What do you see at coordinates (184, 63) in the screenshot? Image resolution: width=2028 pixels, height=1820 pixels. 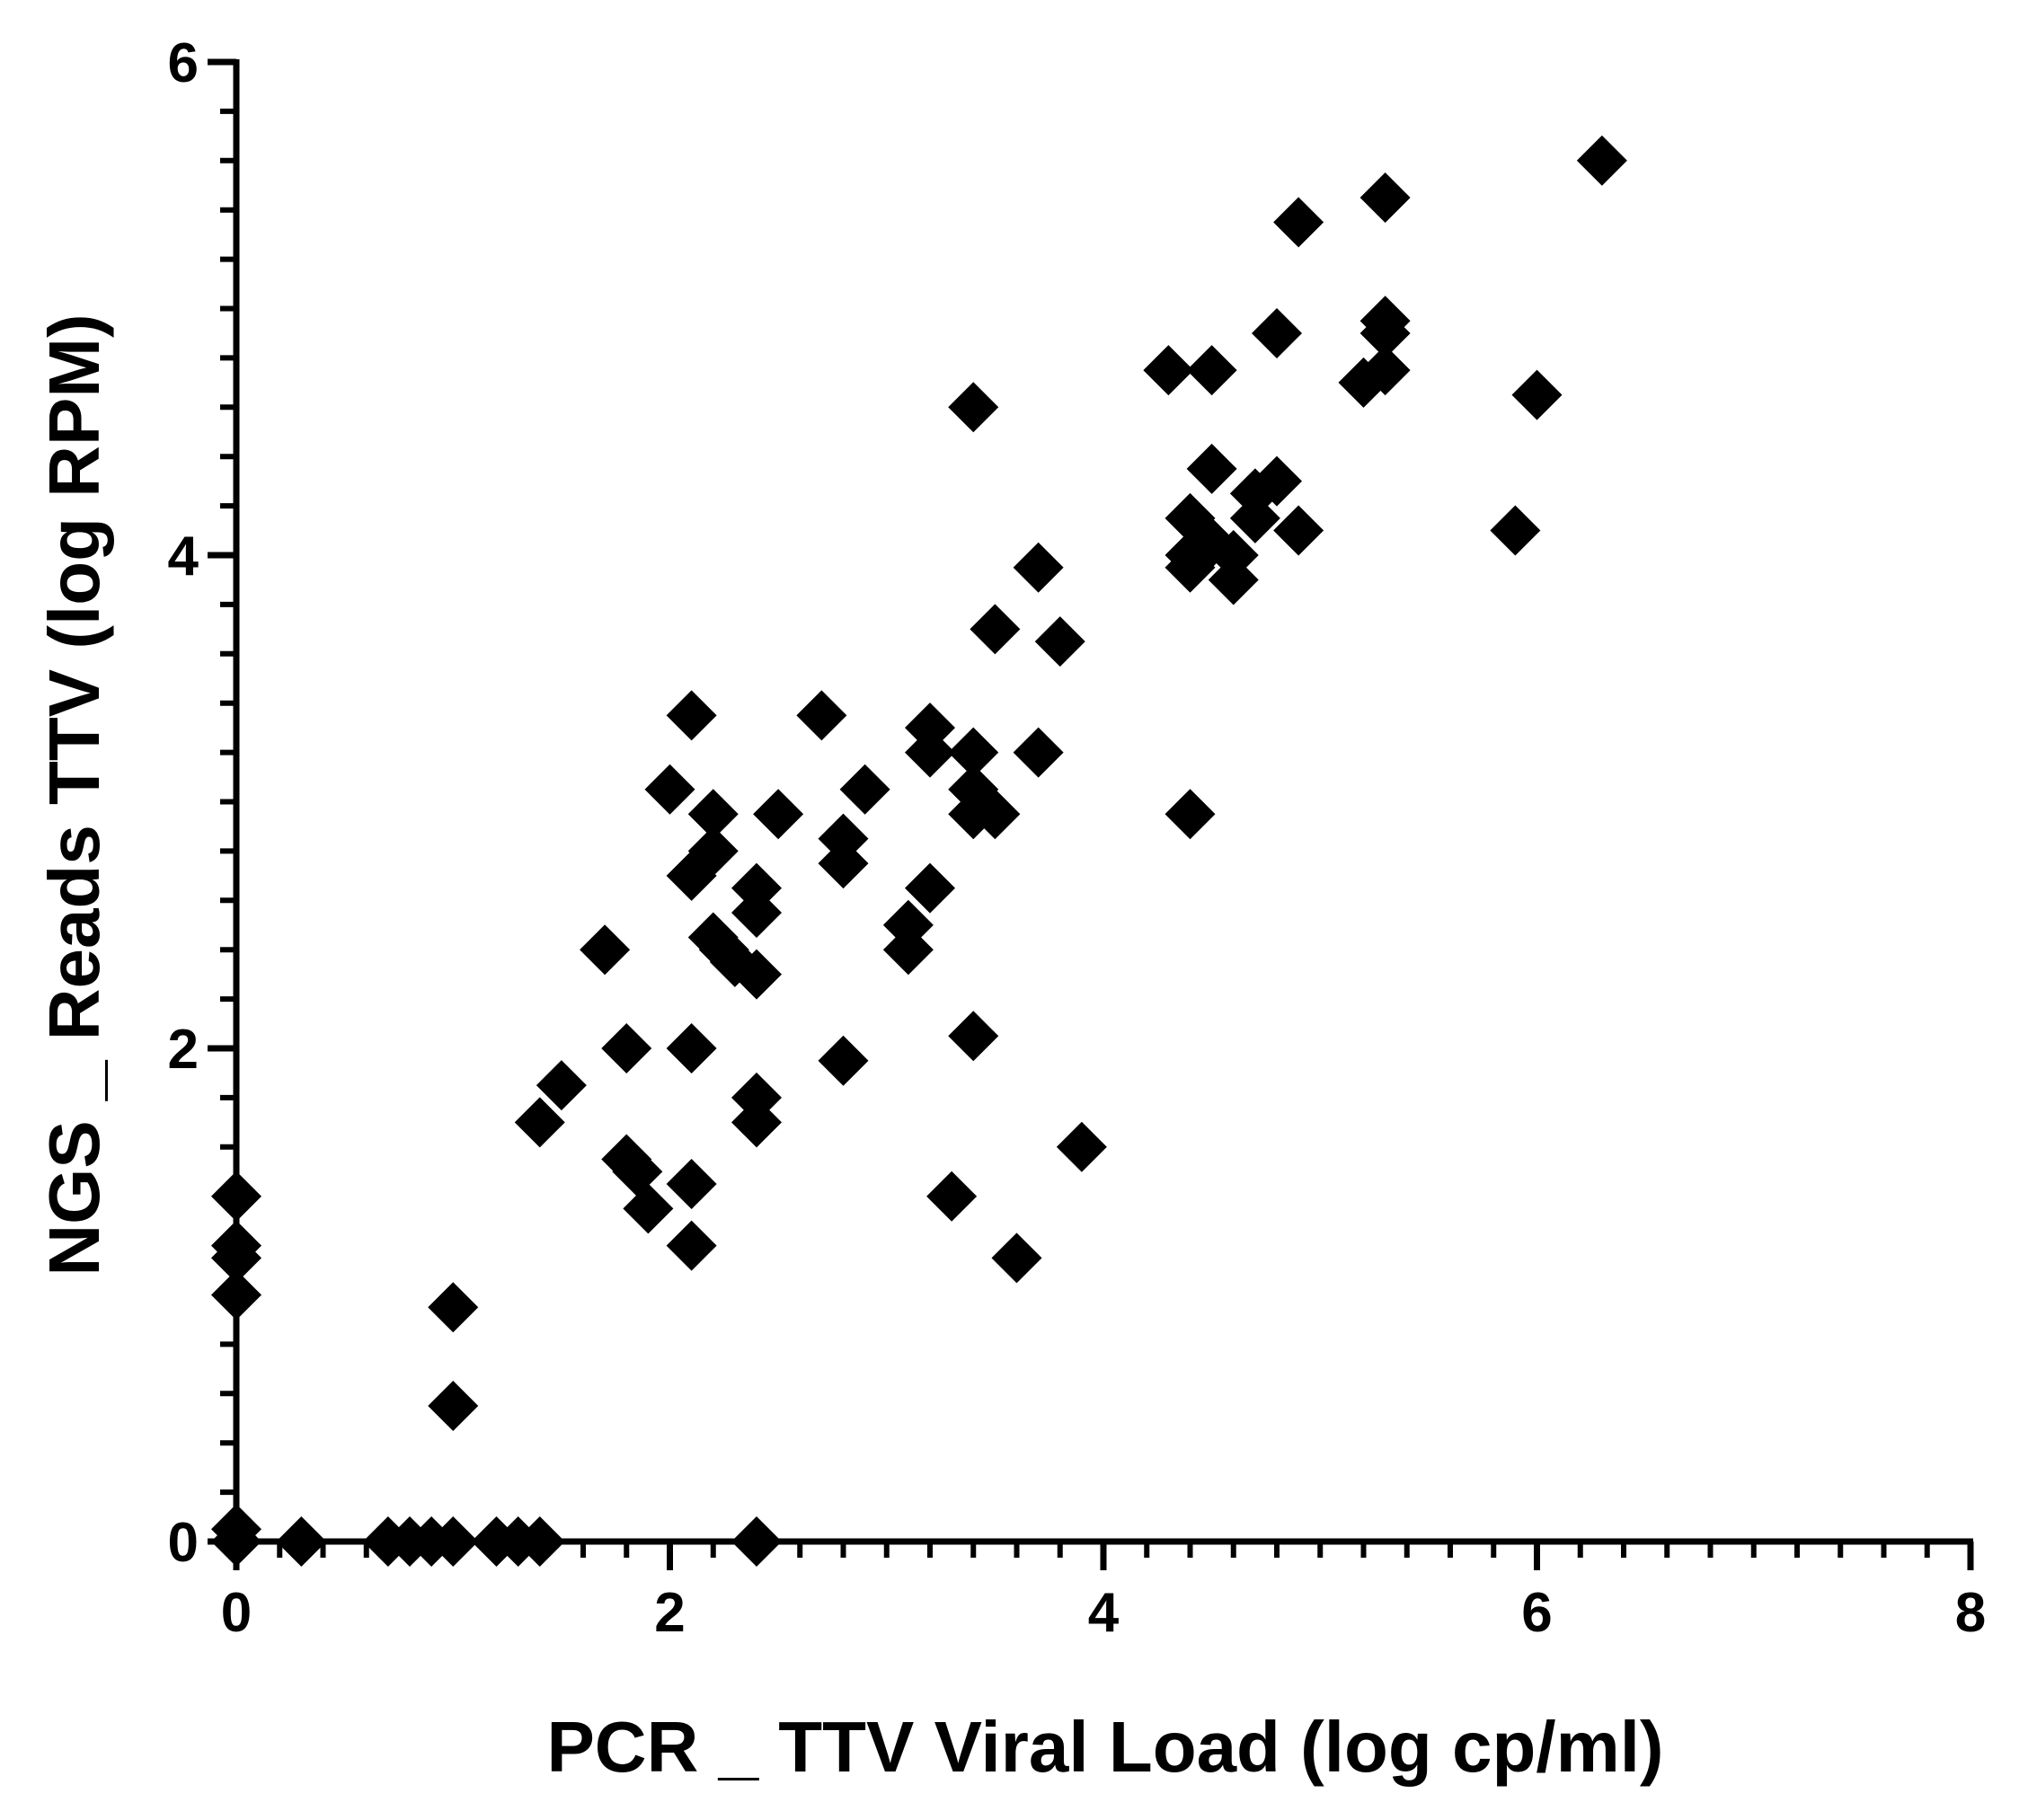 I see `y-tick-label: 6` at bounding box center [184, 63].